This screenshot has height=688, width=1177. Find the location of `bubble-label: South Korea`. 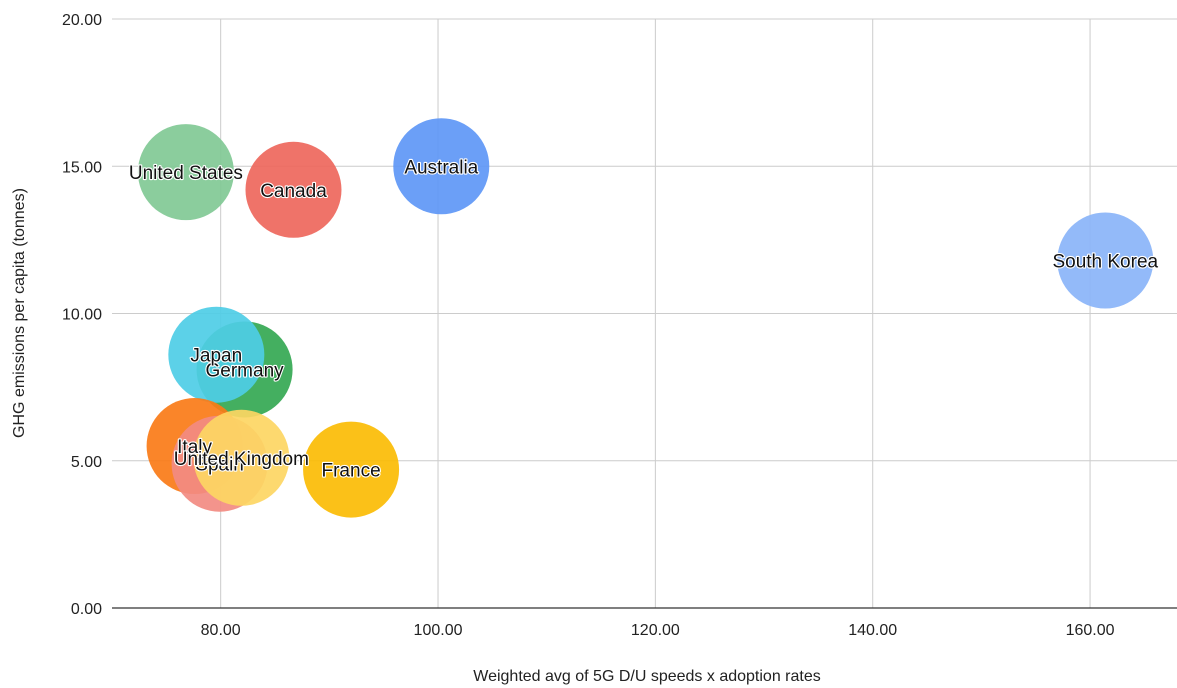

bubble-label: South Korea is located at coordinates (1105, 261).